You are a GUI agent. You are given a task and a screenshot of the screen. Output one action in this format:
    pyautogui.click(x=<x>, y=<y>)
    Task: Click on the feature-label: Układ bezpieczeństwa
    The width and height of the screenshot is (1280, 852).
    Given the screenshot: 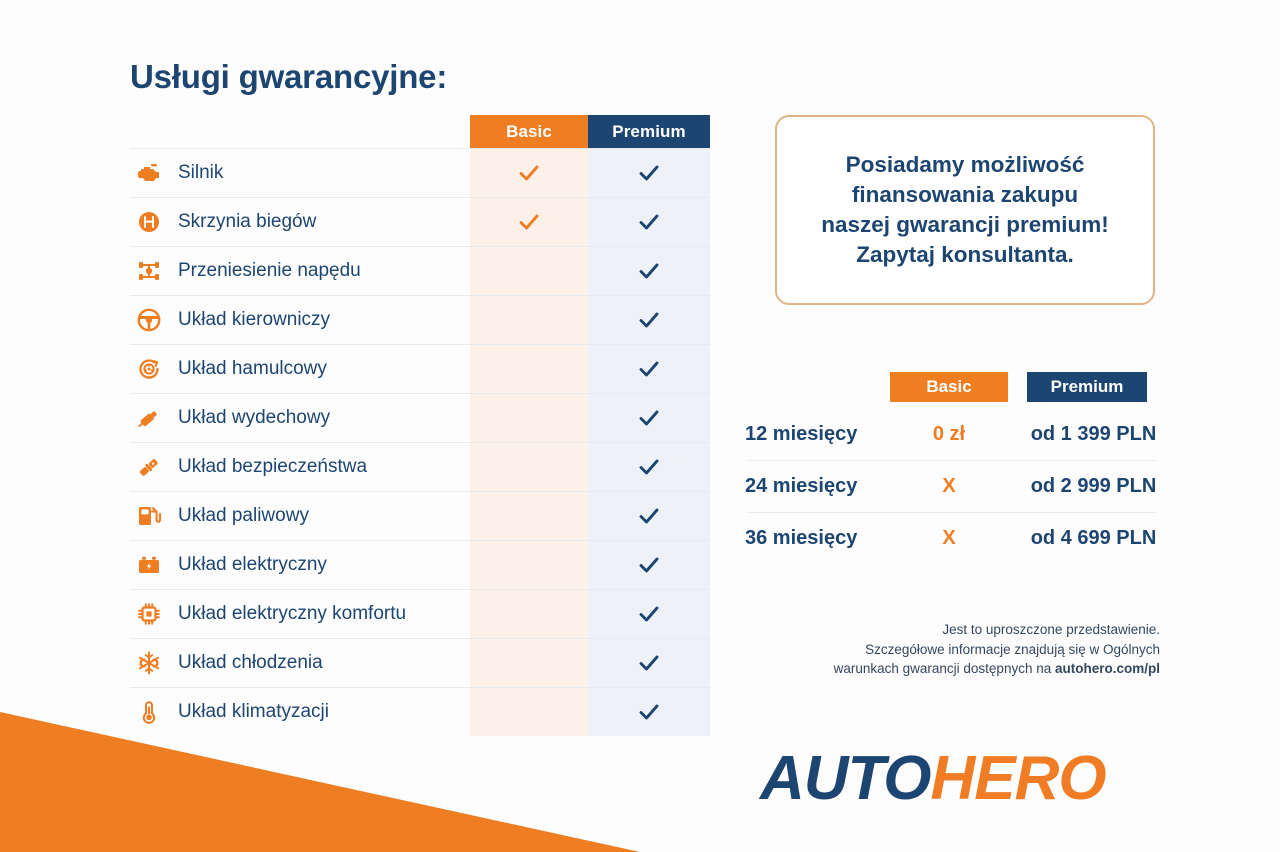 What is the action you would take?
    pyautogui.click(x=273, y=466)
    